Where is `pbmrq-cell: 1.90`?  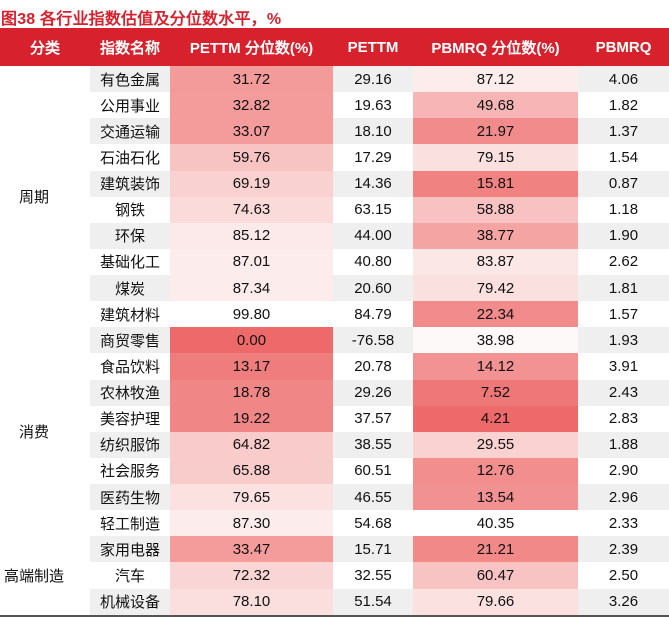
pbmrq-cell: 1.90 is located at coordinates (623, 235).